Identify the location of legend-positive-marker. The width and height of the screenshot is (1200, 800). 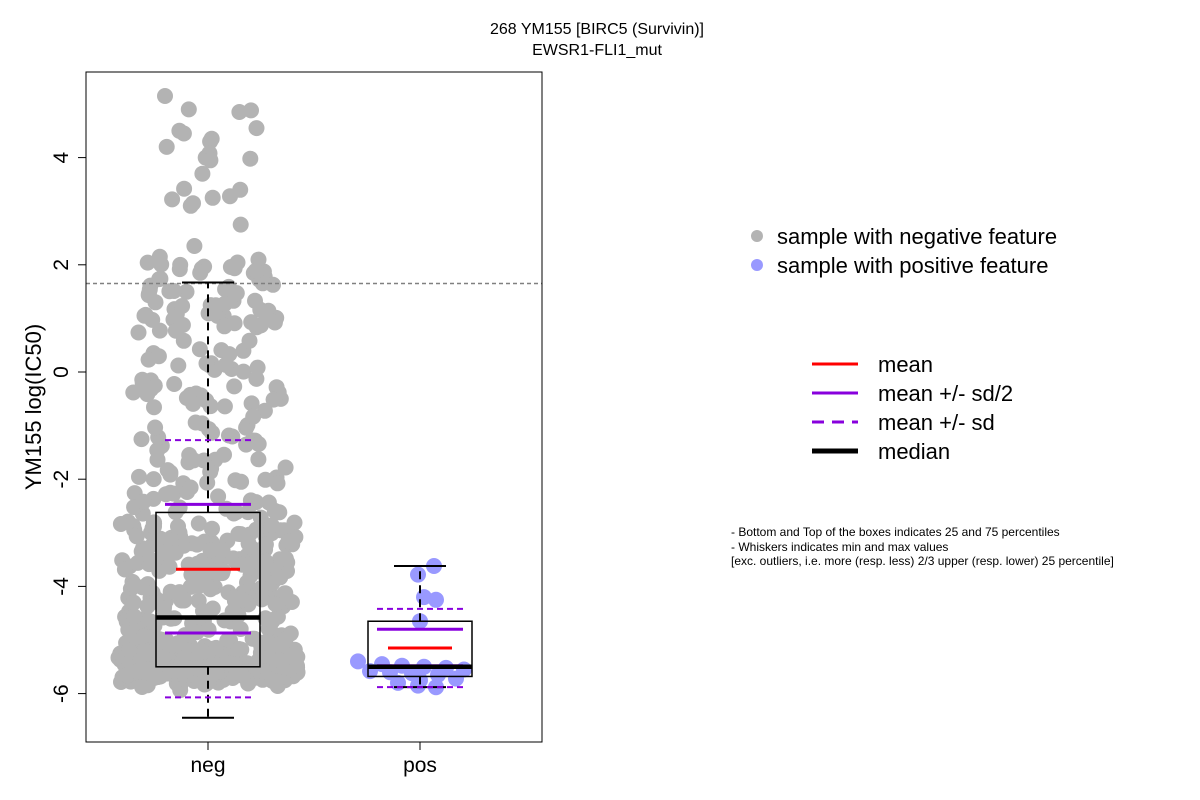
(757, 265).